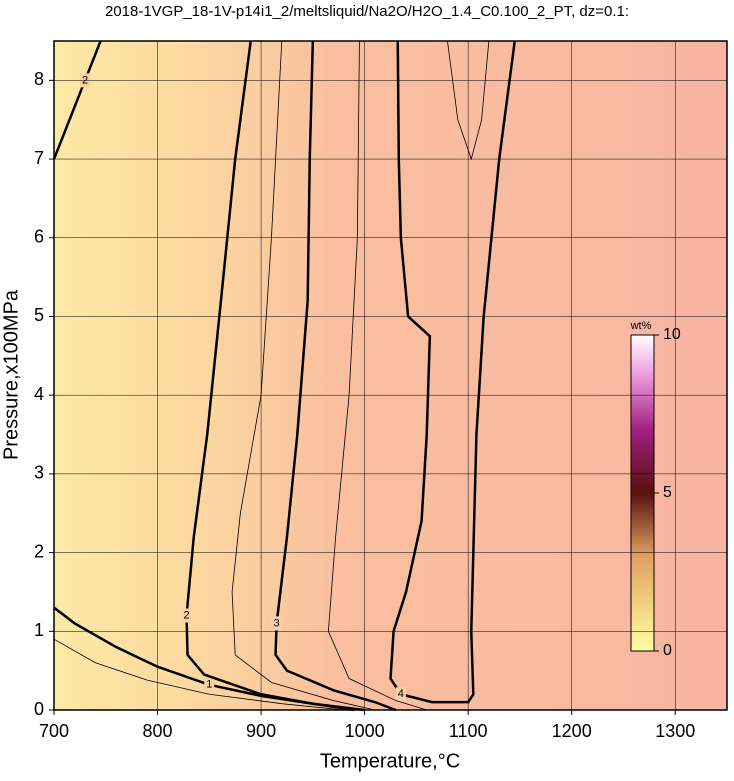 This screenshot has width=734, height=781. Describe the element at coordinates (158, 731) in the screenshot. I see `x-tick-label: 800` at that location.